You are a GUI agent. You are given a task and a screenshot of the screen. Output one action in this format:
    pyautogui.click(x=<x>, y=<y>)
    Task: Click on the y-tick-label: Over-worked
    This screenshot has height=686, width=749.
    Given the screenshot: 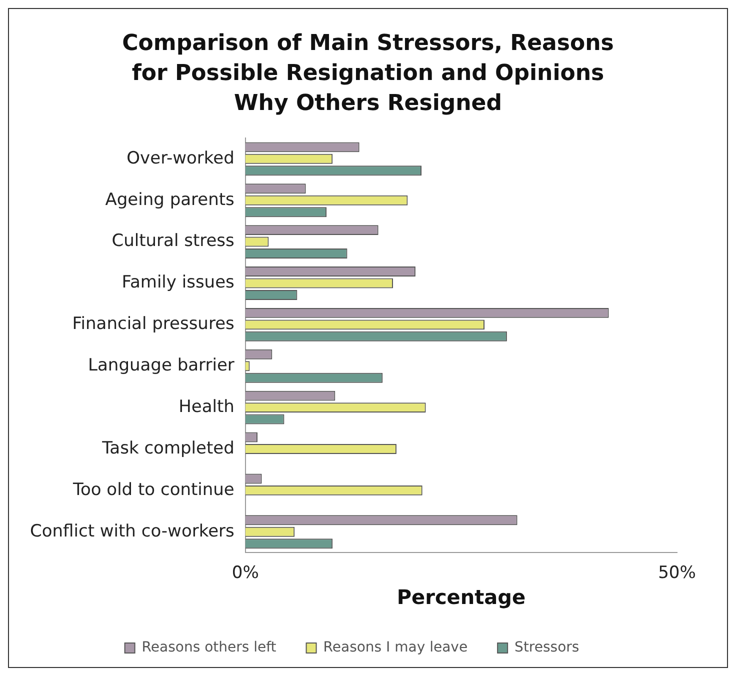 What is the action you would take?
    pyautogui.click(x=180, y=158)
    